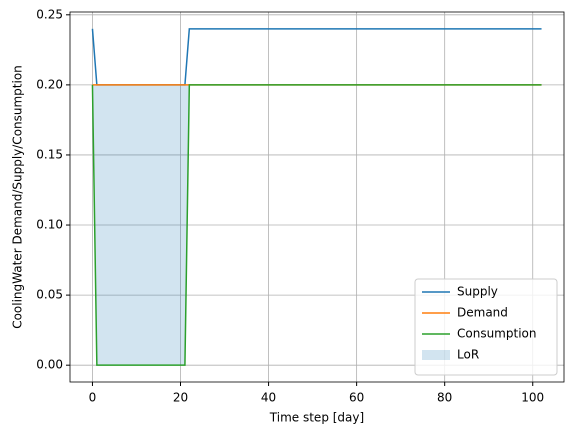 This screenshot has width=576, height=439. Describe the element at coordinates (444, 398) in the screenshot. I see `x-tick-label: 80` at that location.